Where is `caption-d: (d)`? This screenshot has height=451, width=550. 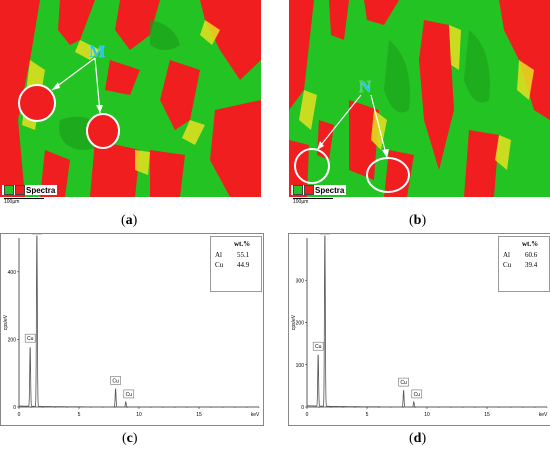
caption-d: (d) is located at coordinates (418, 438).